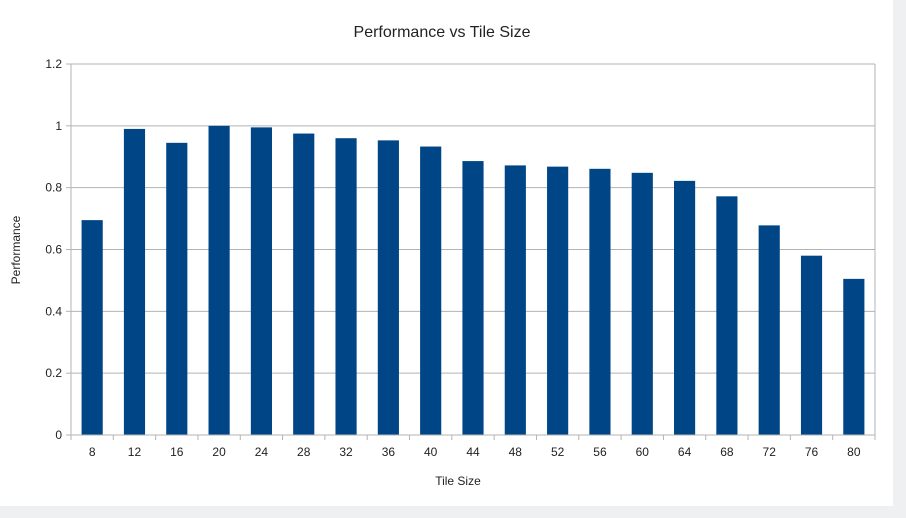  Describe the element at coordinates (473, 452) in the screenshot. I see `x-tick-label: 44` at that location.